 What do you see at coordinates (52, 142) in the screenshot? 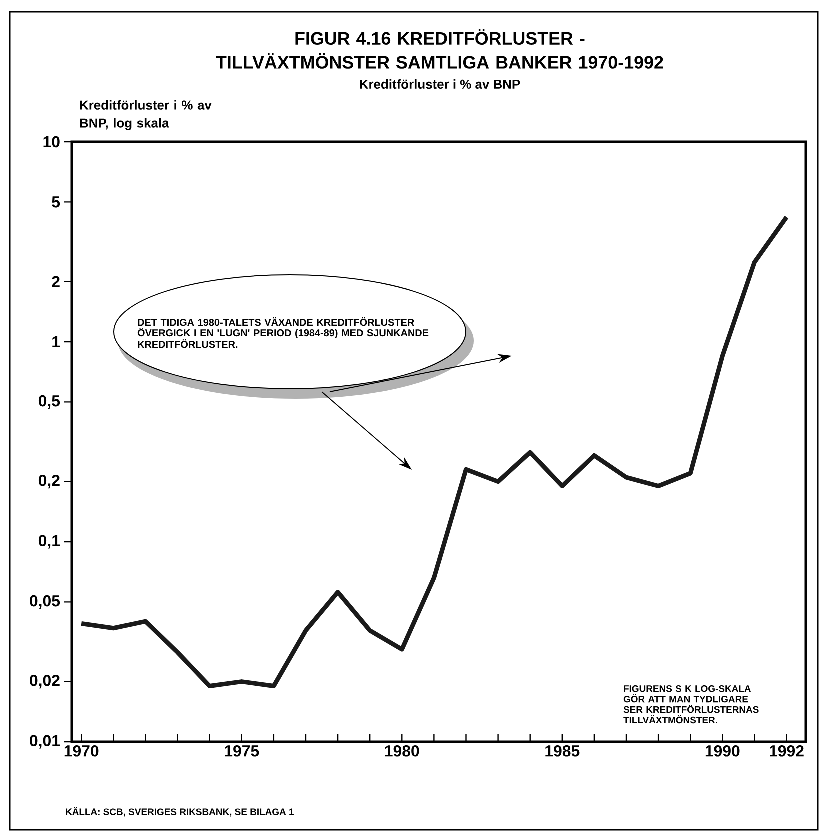
I see `y-tick-label: 10` at bounding box center [52, 142].